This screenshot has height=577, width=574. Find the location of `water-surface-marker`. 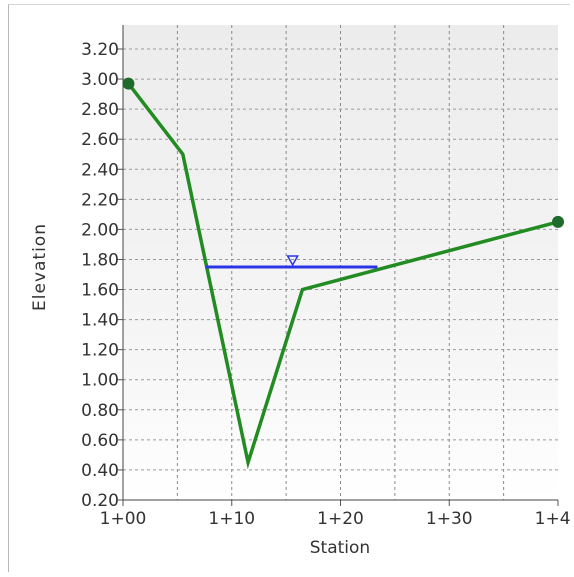

water-surface-marker is located at coordinates (292, 261).